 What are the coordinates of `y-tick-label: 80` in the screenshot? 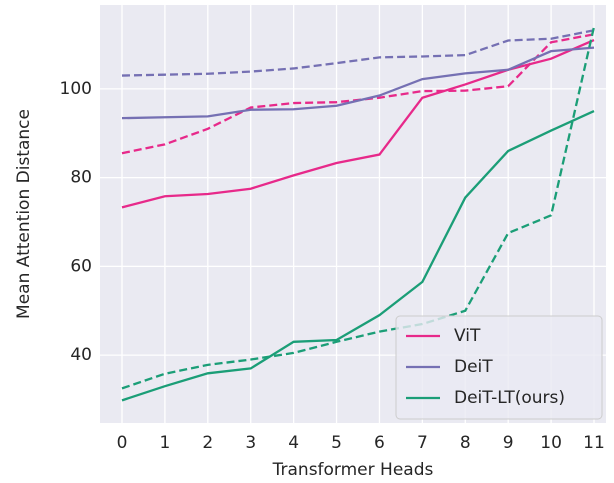 It's located at (81, 178).